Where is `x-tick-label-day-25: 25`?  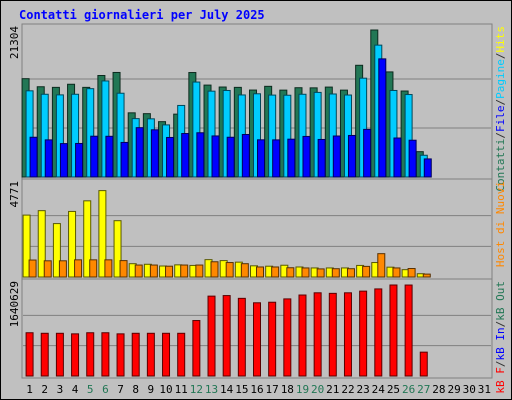 x-tick-label-day-25: 25 is located at coordinates (393, 389).